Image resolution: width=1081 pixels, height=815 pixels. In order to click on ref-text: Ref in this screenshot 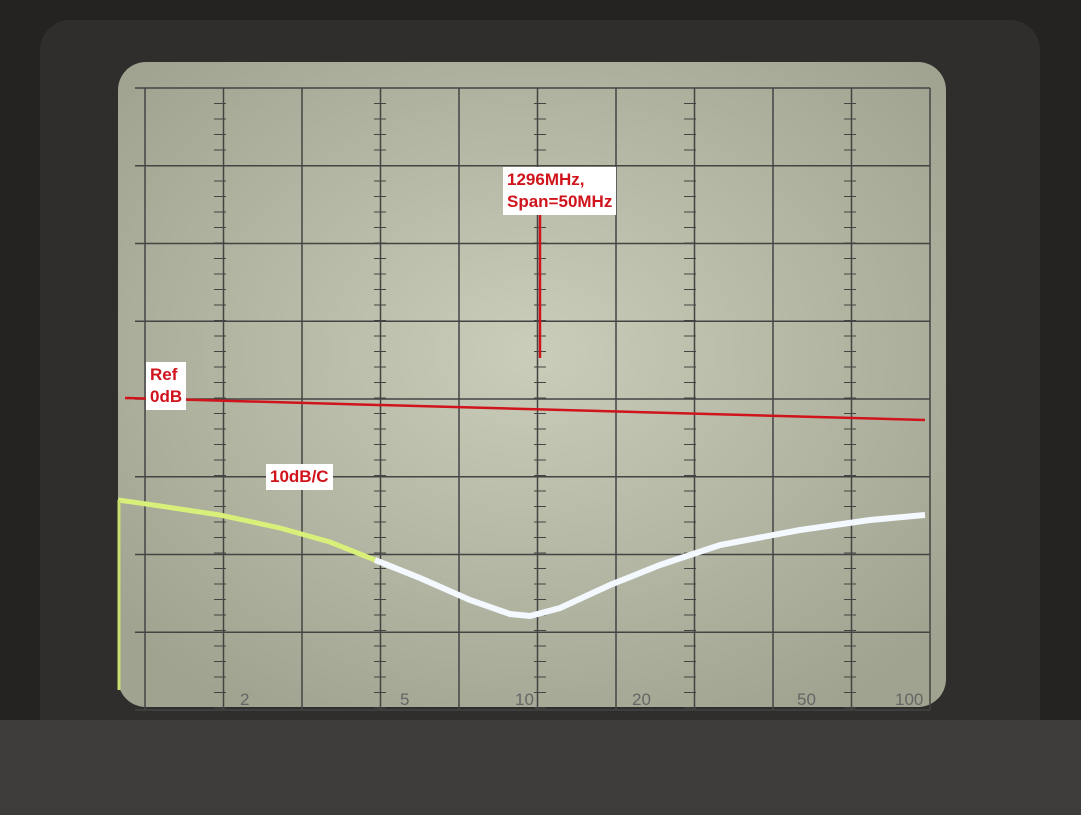, I will do `click(164, 374)`.